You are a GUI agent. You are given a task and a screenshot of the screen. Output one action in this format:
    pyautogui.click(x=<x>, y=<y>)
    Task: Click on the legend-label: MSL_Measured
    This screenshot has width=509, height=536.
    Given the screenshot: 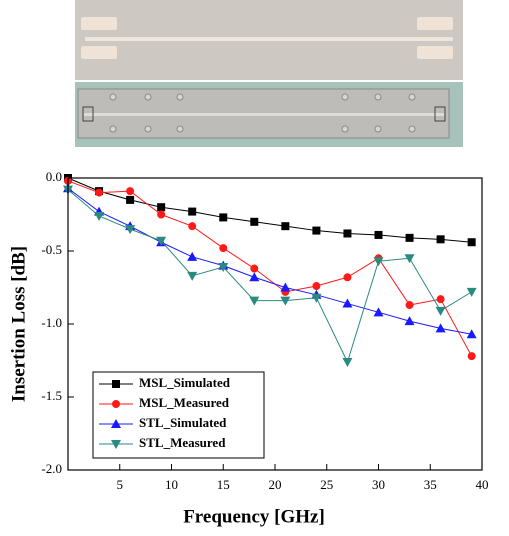 What is the action you would take?
    pyautogui.click(x=184, y=402)
    